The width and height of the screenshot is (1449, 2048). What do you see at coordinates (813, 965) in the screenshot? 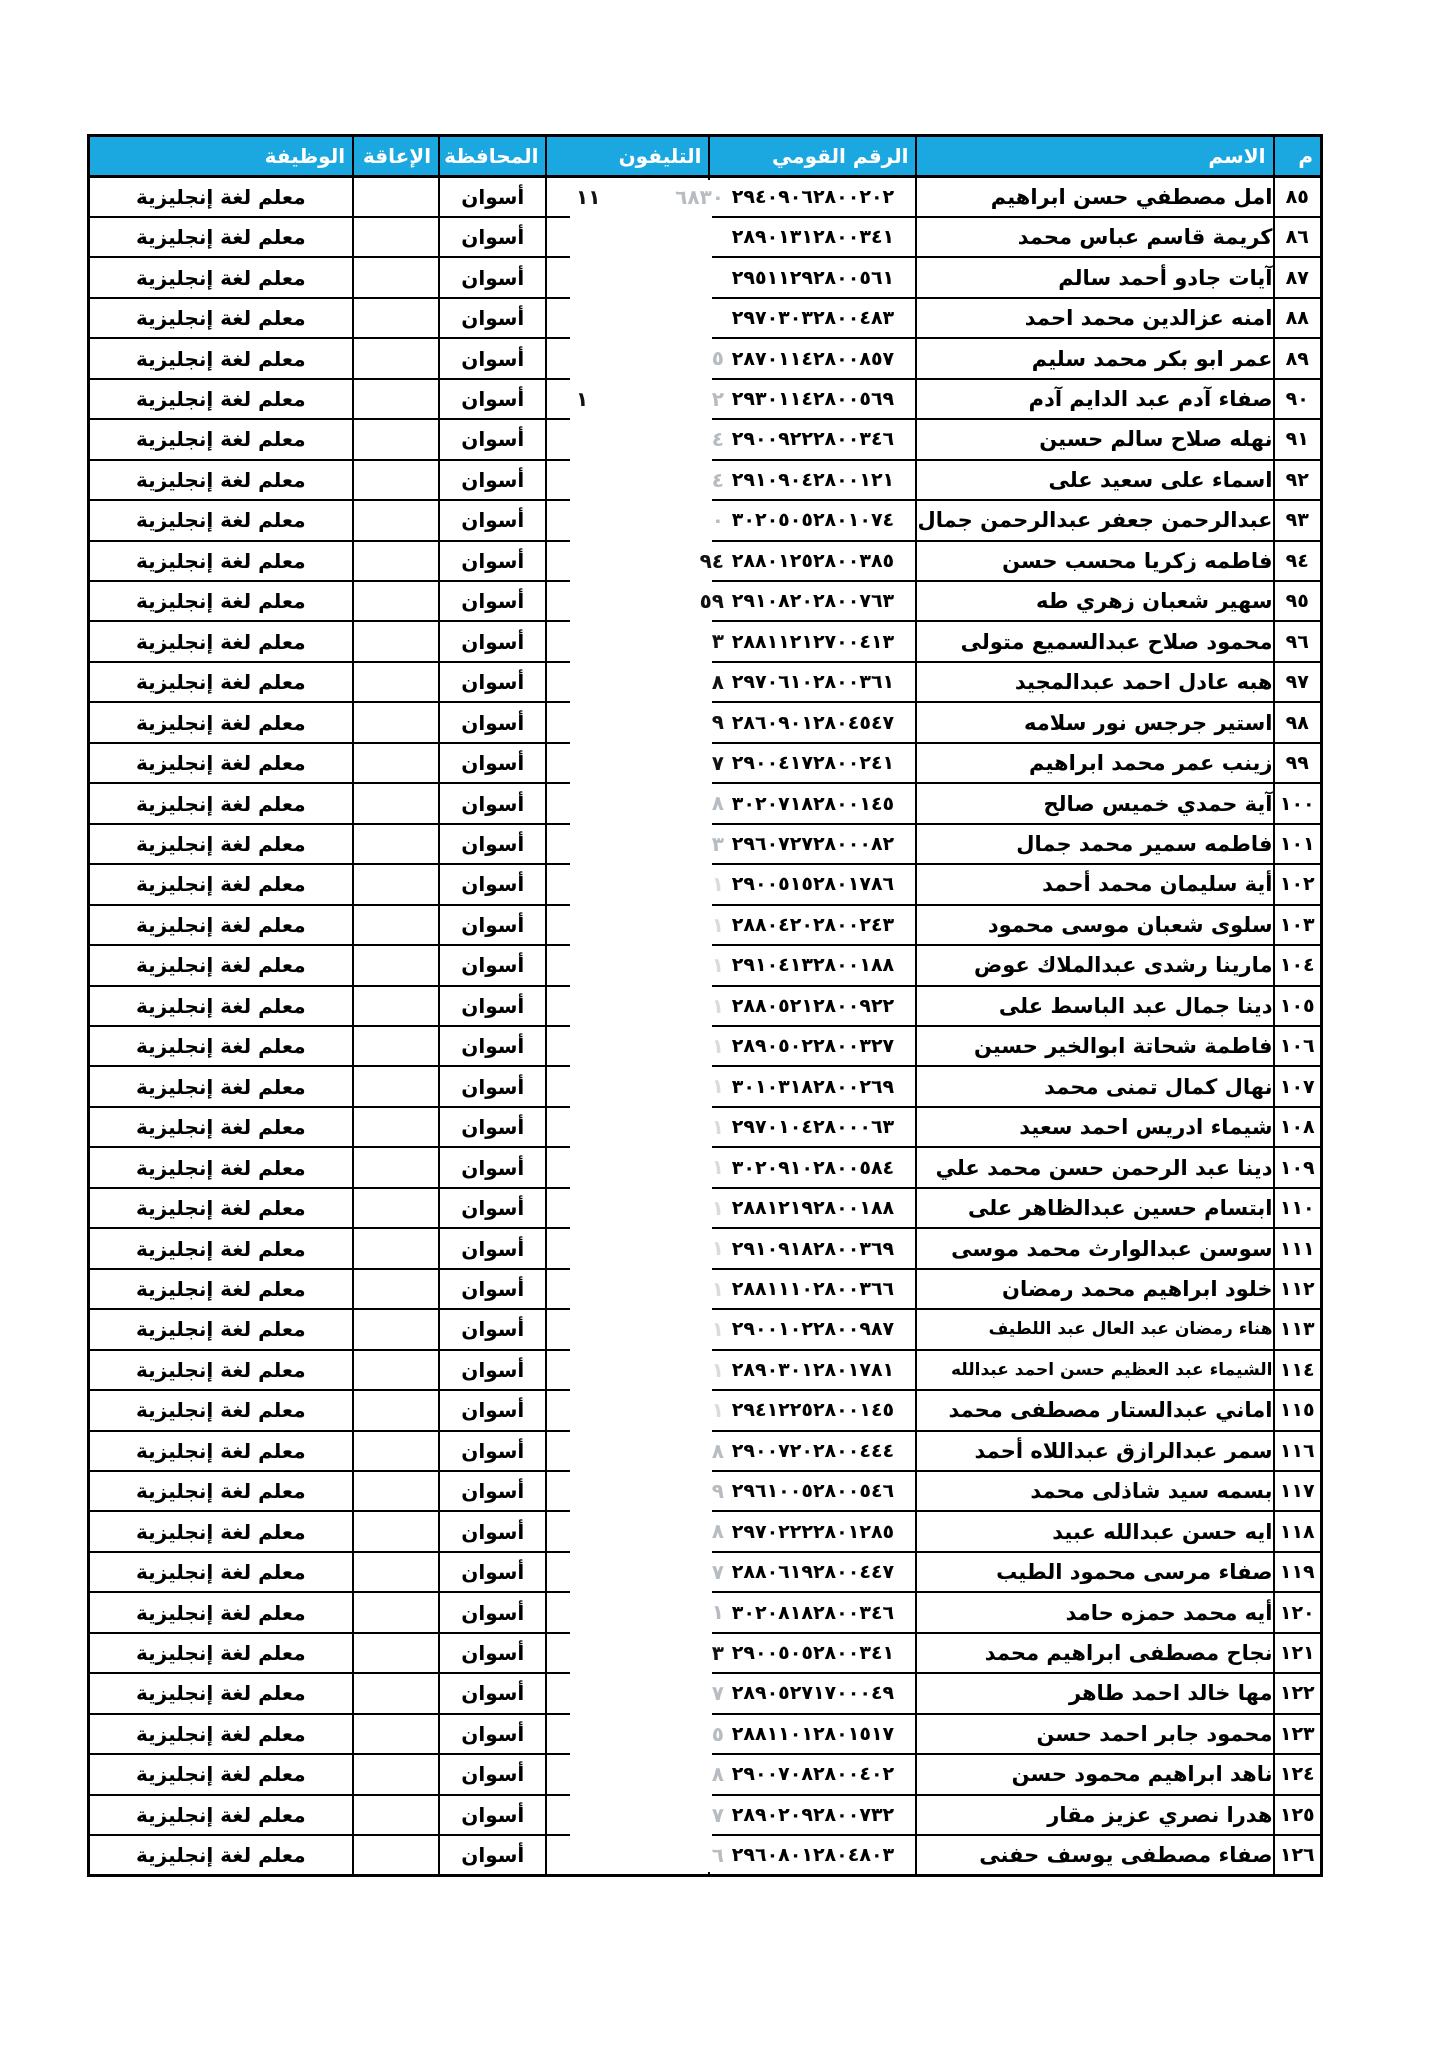
I see `cell-national-id: ٢٩١٠٤١٣٢٨٠٠١٨٨` at bounding box center [813, 965].